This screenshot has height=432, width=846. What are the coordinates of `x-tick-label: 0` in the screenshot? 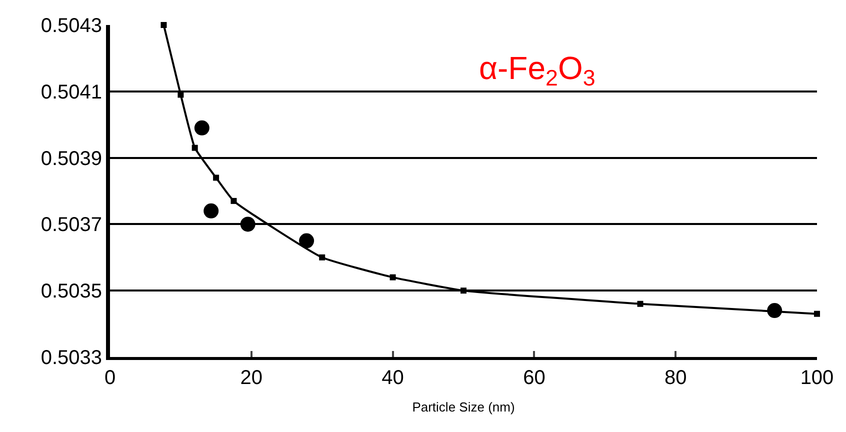 It's located at (110, 378).